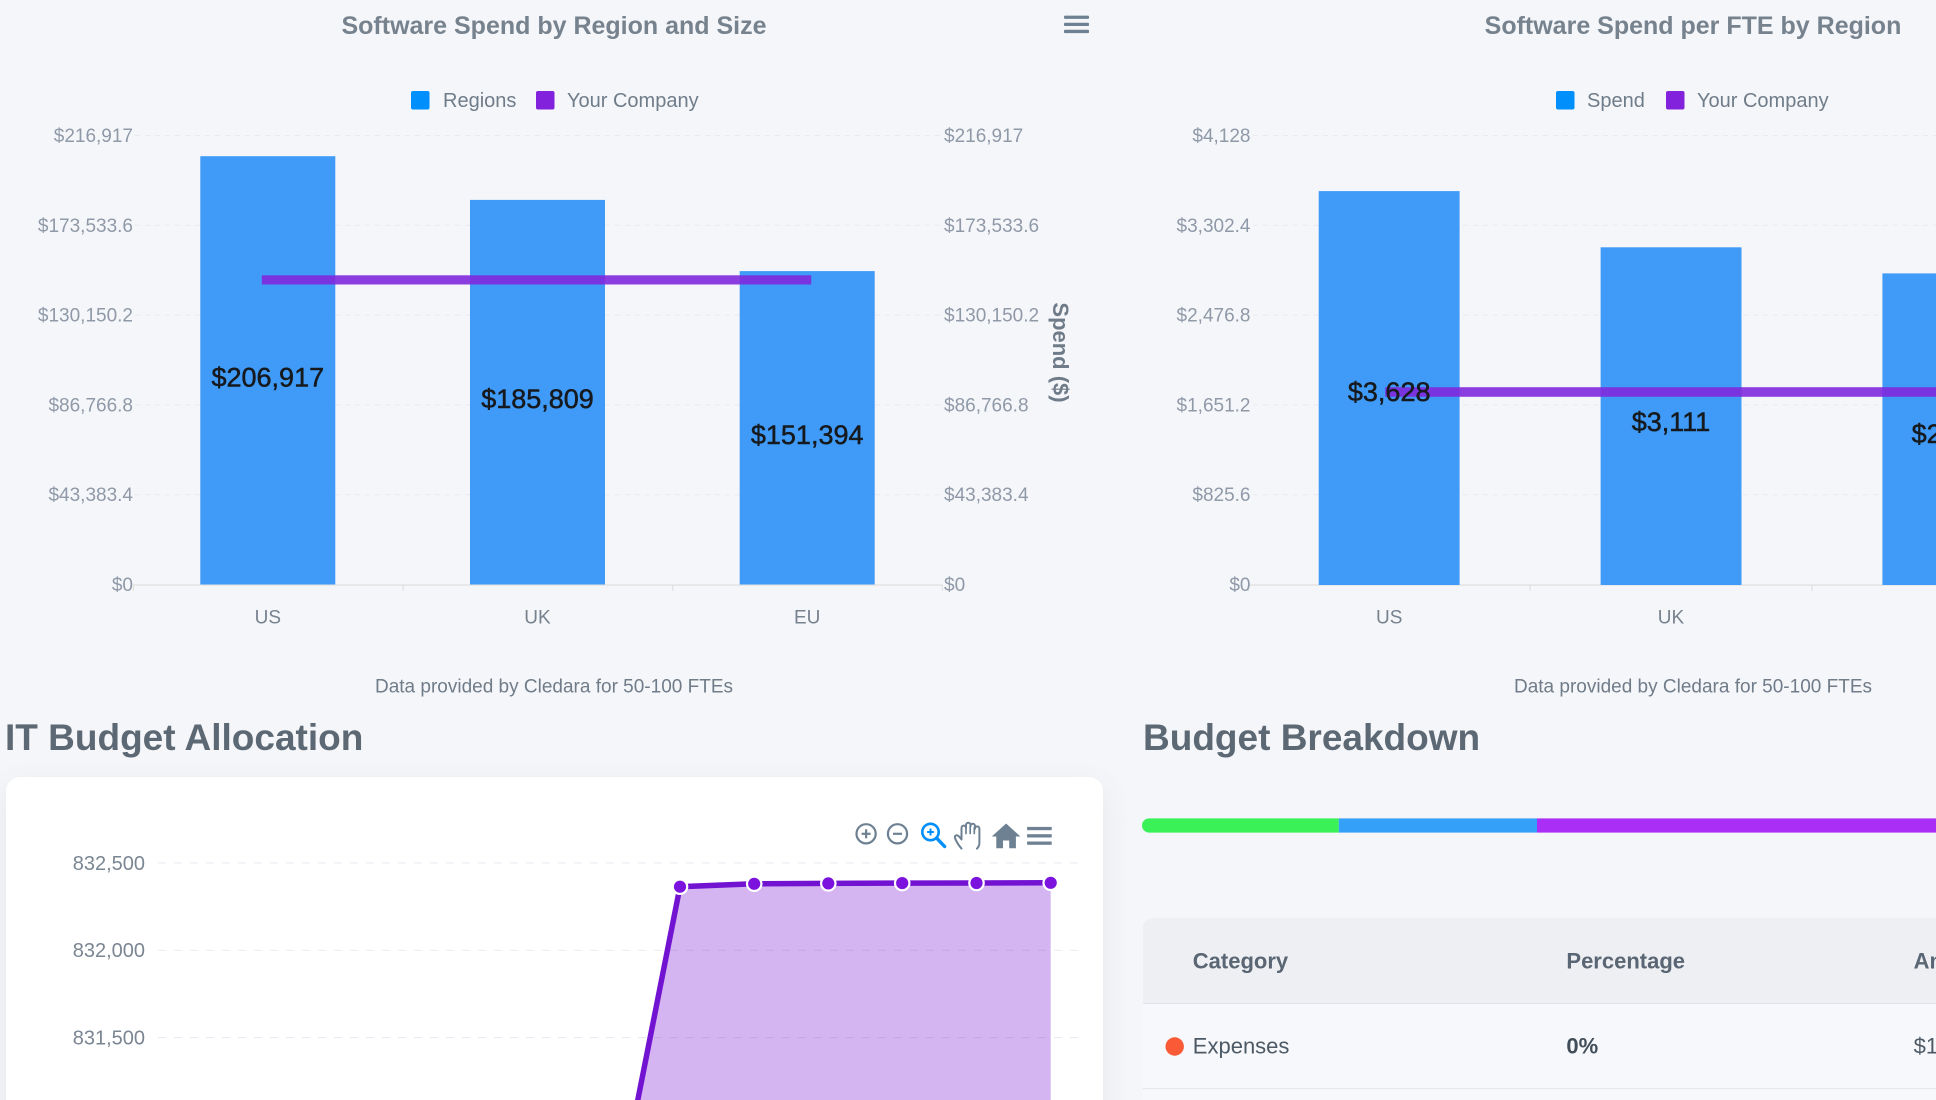  Describe the element at coordinates (109, 1039) in the screenshot. I see `svg-text: 831,500` at that location.